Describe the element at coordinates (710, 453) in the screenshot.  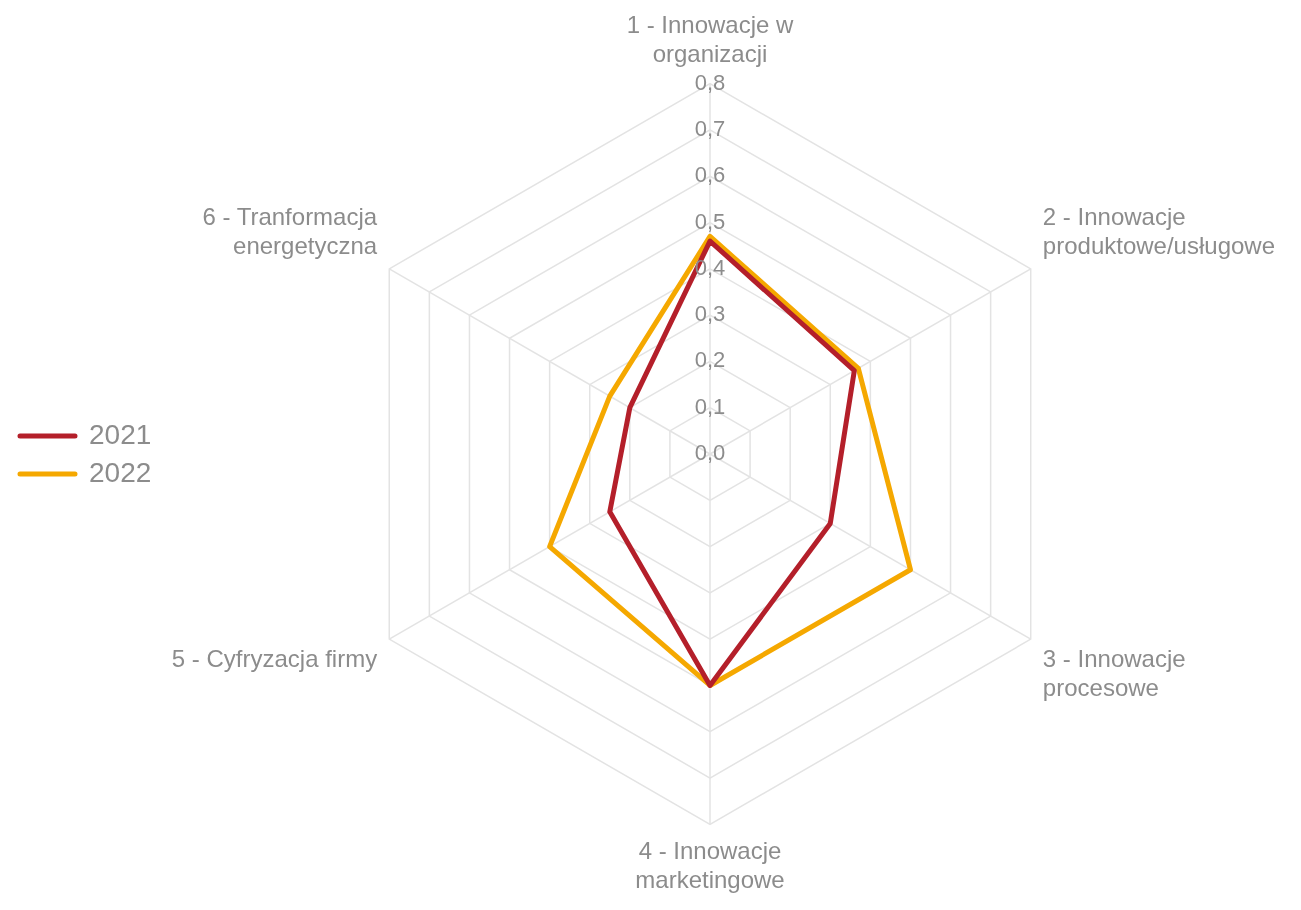
I see `y-tick-label: 0,0` at that location.